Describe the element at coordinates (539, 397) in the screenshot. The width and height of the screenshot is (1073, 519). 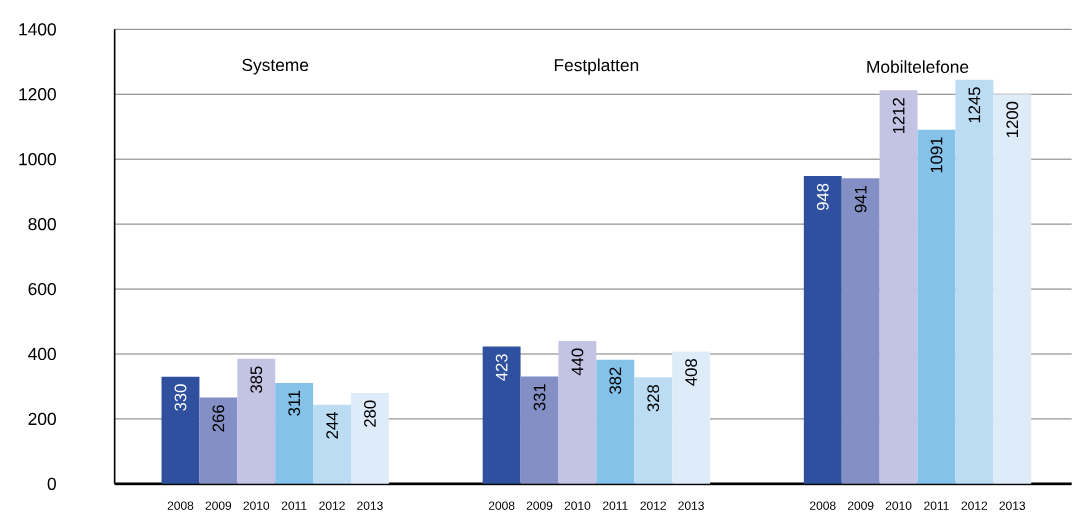
I see `data-label: 331` at that location.